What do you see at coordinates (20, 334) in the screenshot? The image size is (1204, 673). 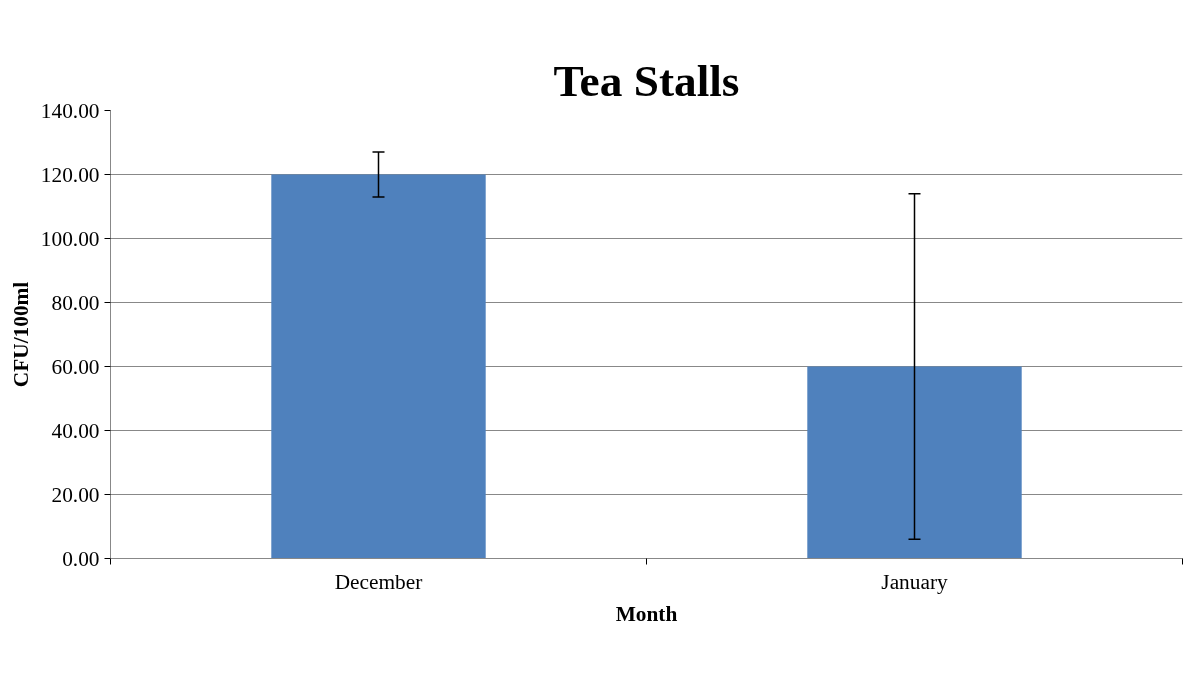 I see `y-axis-title: CFU/100ml` at bounding box center [20, 334].